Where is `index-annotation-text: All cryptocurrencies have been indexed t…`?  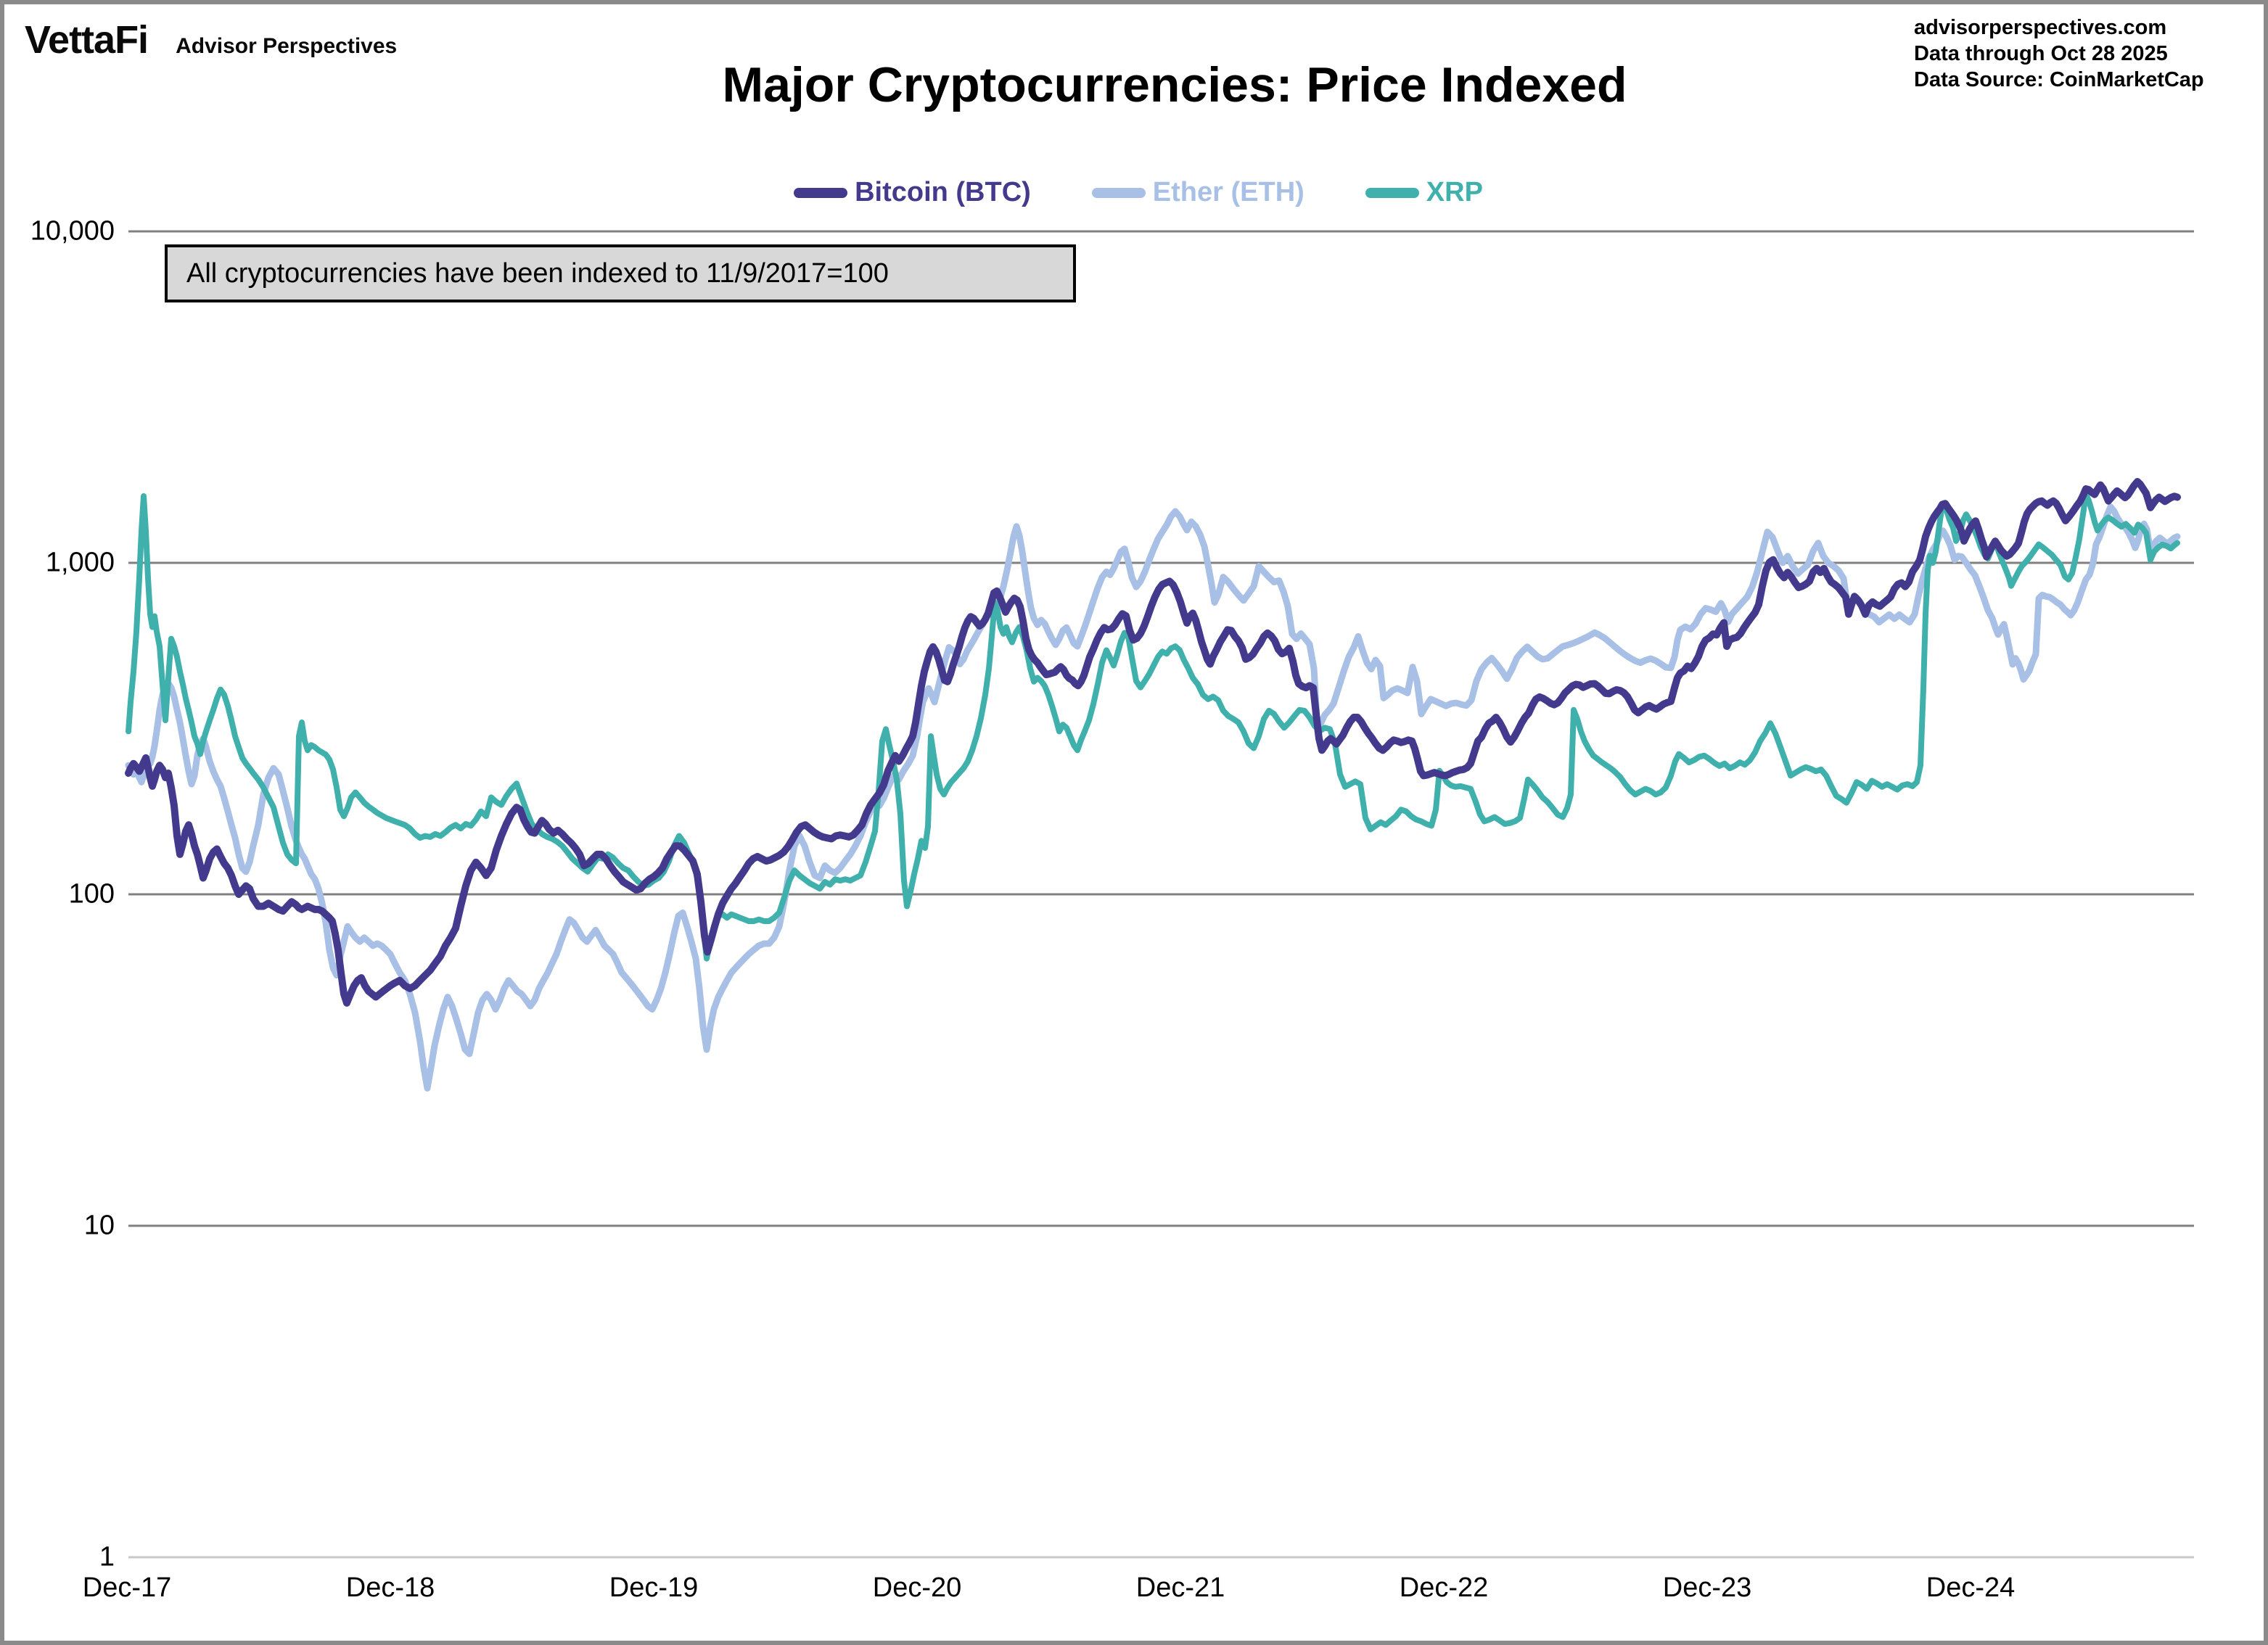 index-annotation-text: All cryptocurrencies have been indexed t… is located at coordinates (538, 273).